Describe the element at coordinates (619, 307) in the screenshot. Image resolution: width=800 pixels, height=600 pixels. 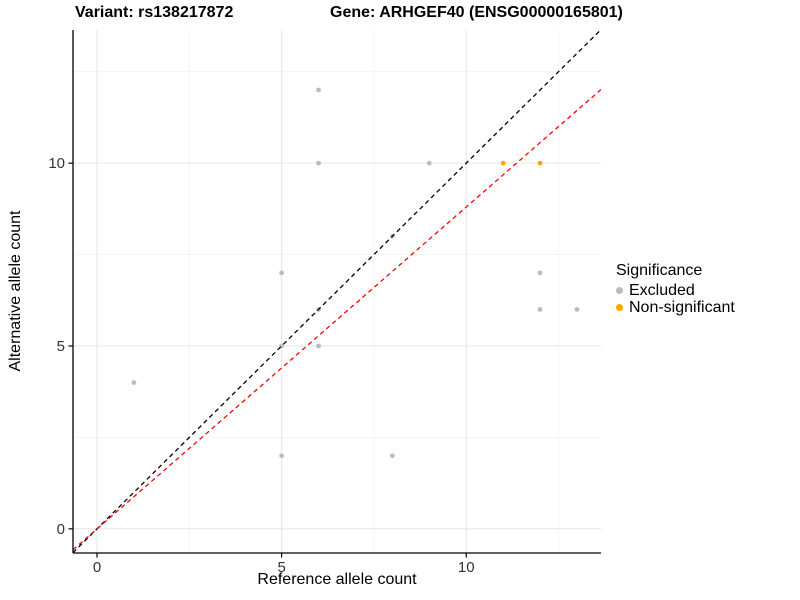
I see `non-significant-swatch-icon` at that location.